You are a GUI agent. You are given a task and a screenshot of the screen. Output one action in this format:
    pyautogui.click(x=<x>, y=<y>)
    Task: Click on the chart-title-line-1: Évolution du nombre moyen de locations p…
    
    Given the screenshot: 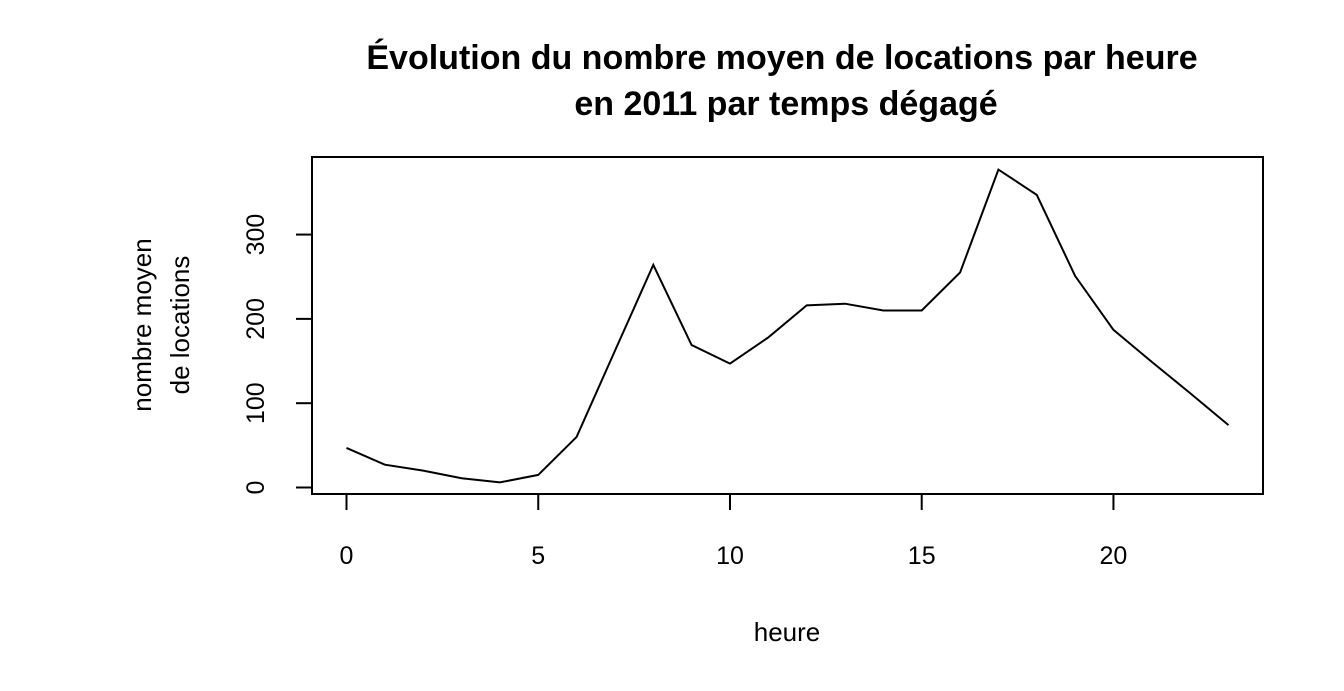 What is the action you would take?
    pyautogui.click(x=781, y=58)
    